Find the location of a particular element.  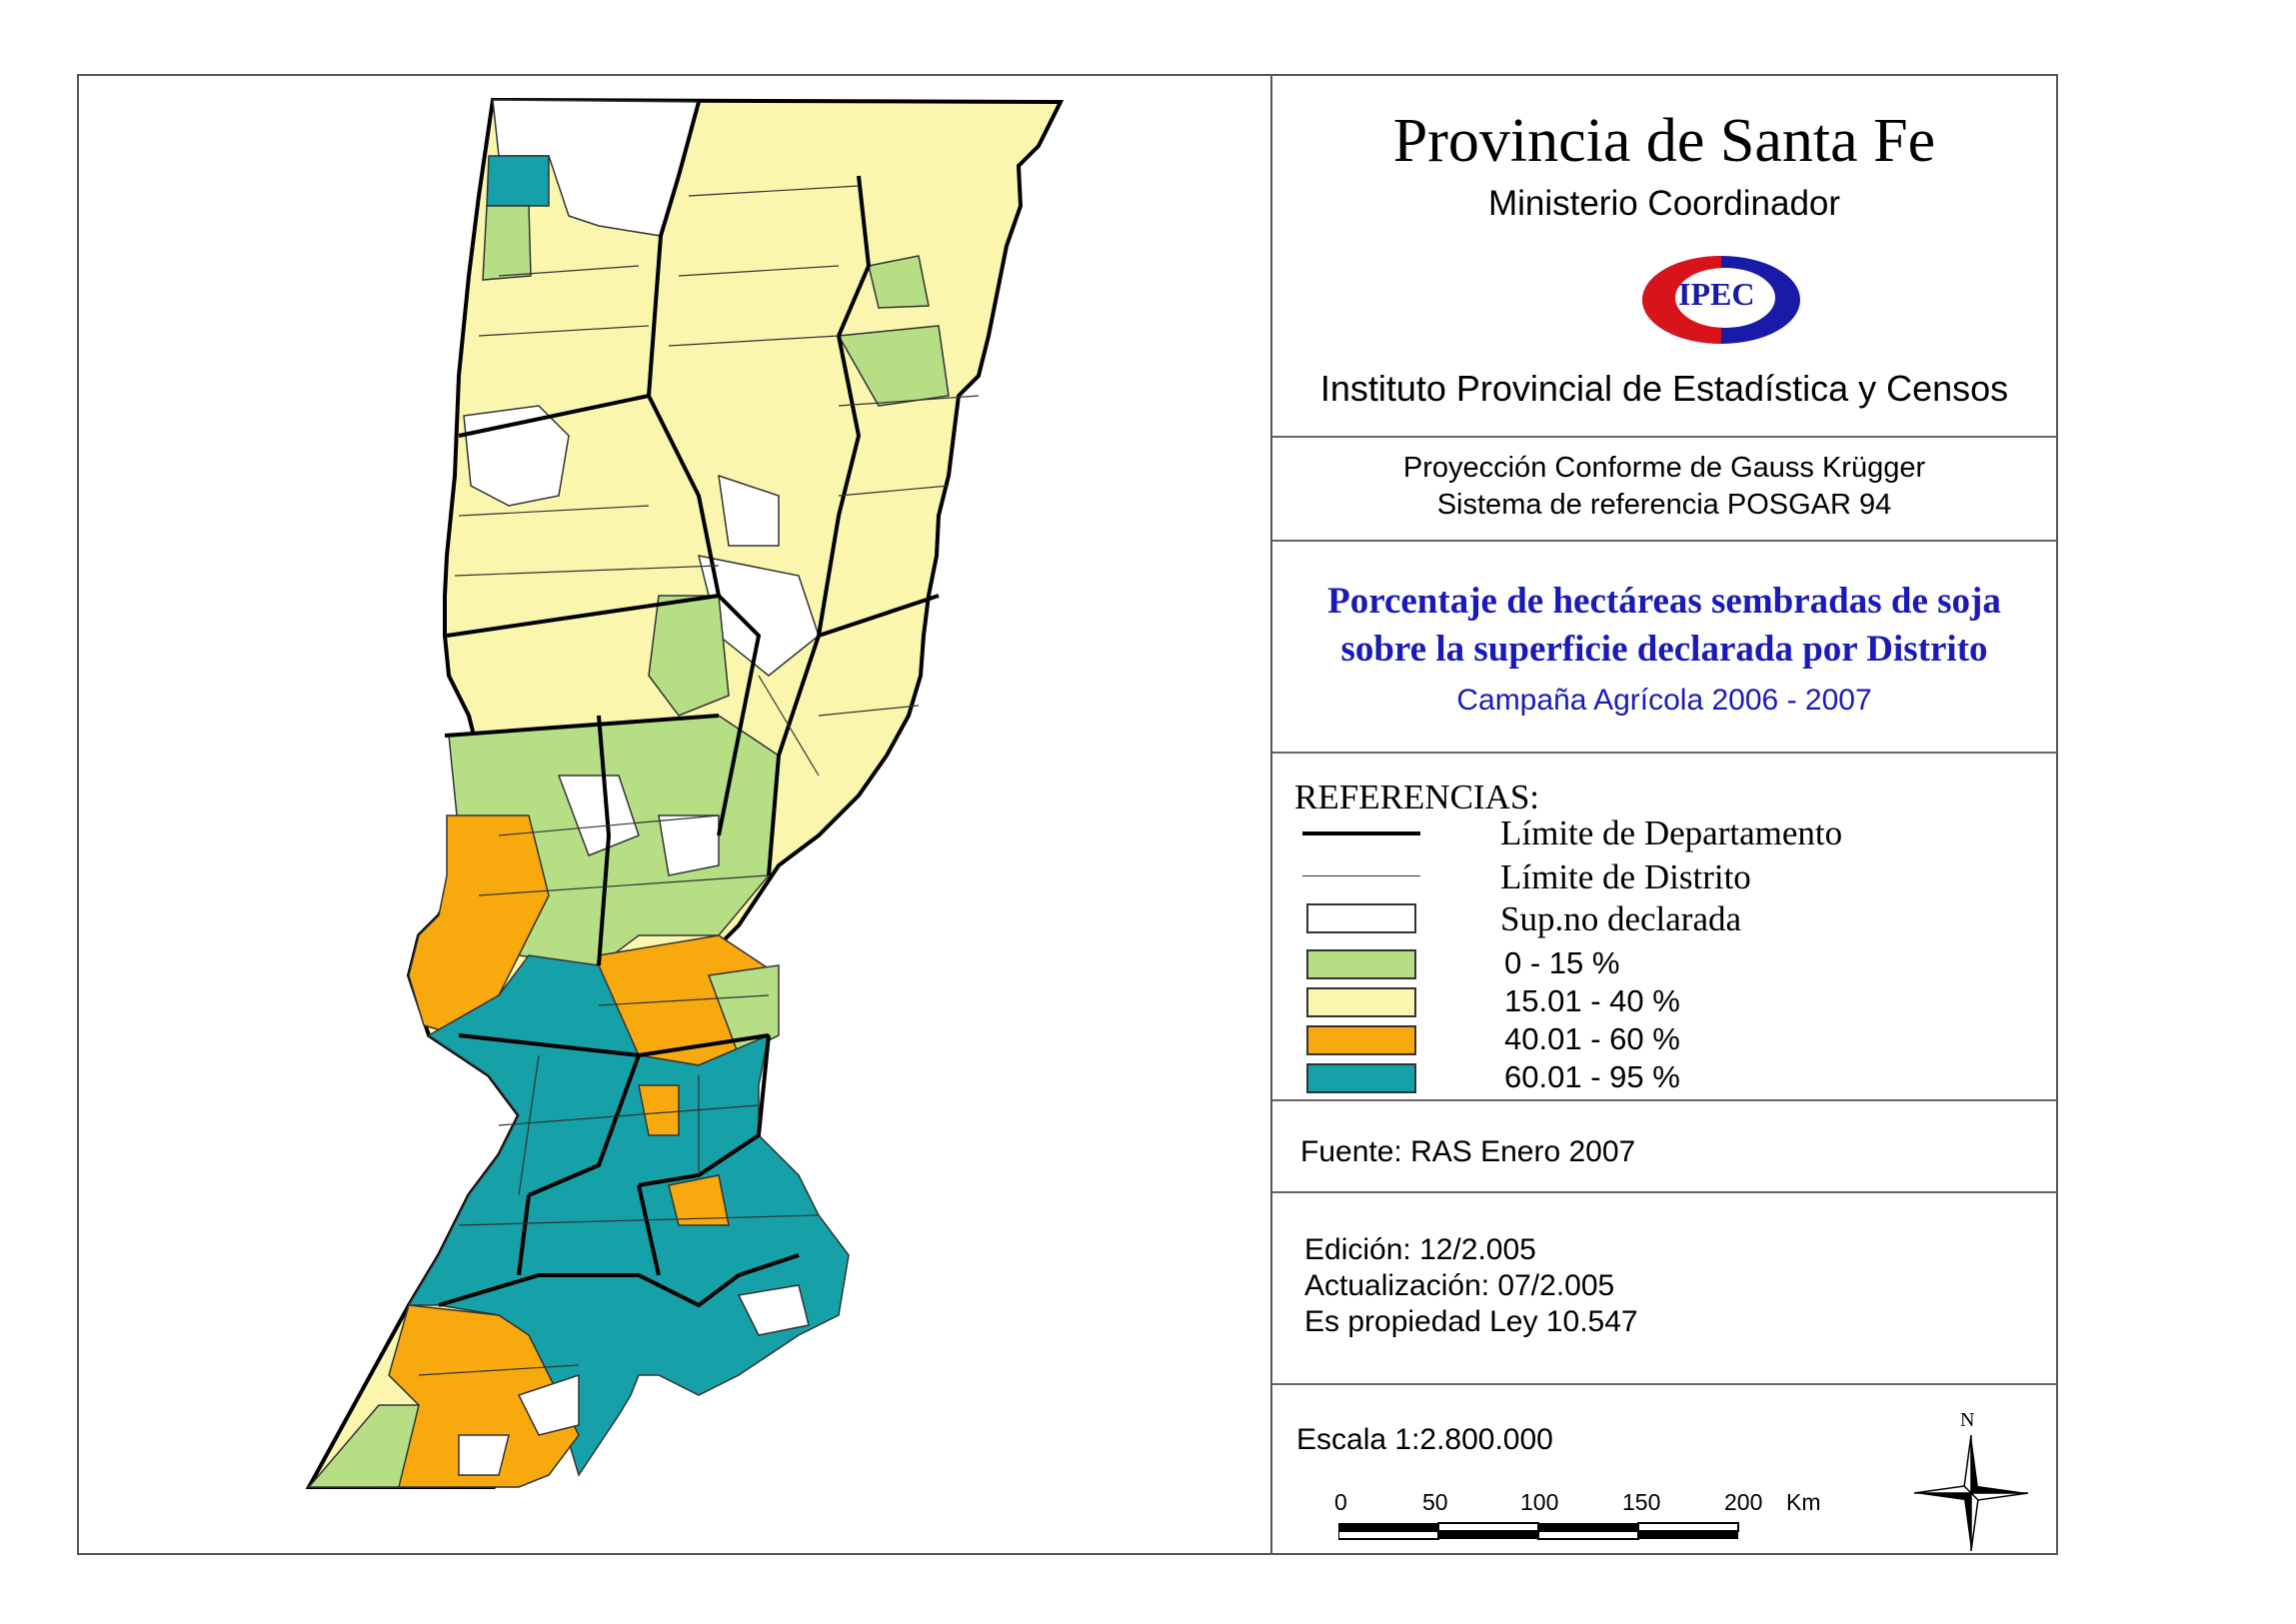

region-orange-south-a is located at coordinates (659, 1110).